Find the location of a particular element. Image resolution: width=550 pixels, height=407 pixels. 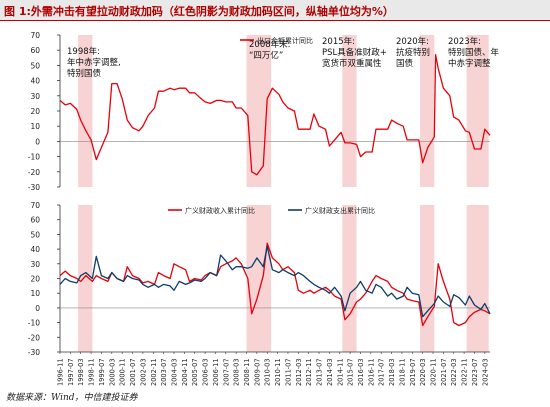

annotation-line: 2008年末: is located at coordinates (270, 44).